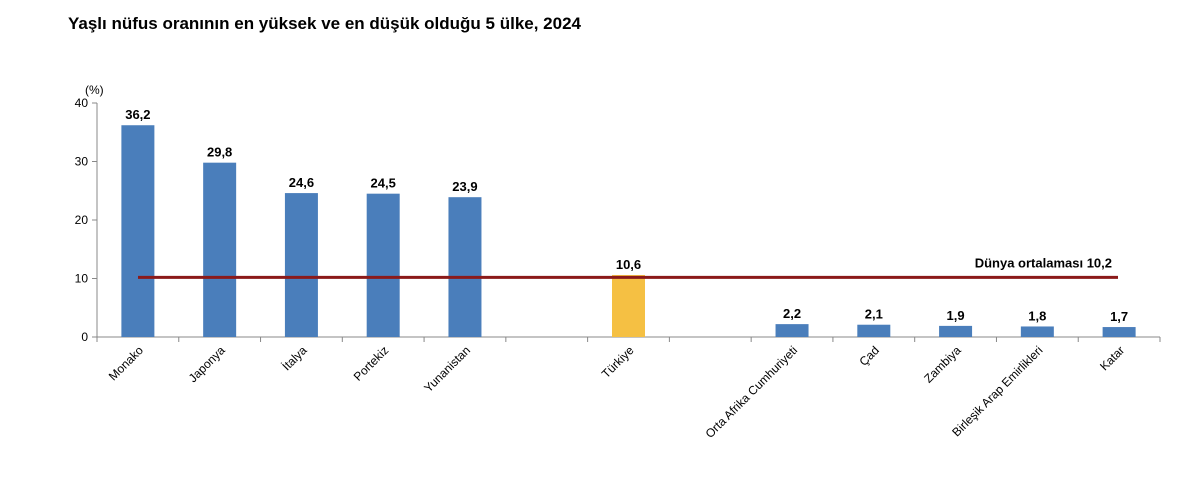 This screenshot has width=1200, height=485. What do you see at coordinates (82, 279) in the screenshot?
I see `y-tick-label: 10` at bounding box center [82, 279].